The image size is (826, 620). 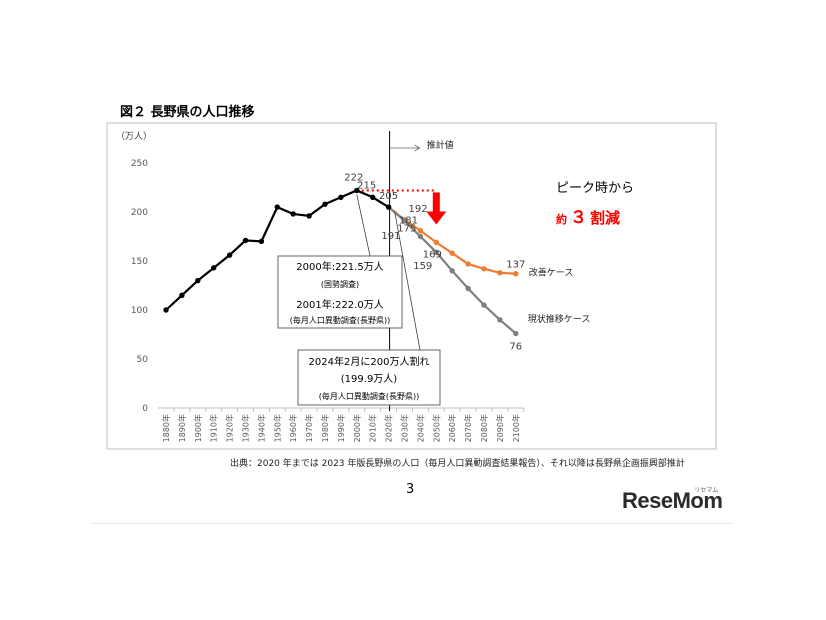 I want to click on x-tick-label: 1920年, so click(x=230, y=428).